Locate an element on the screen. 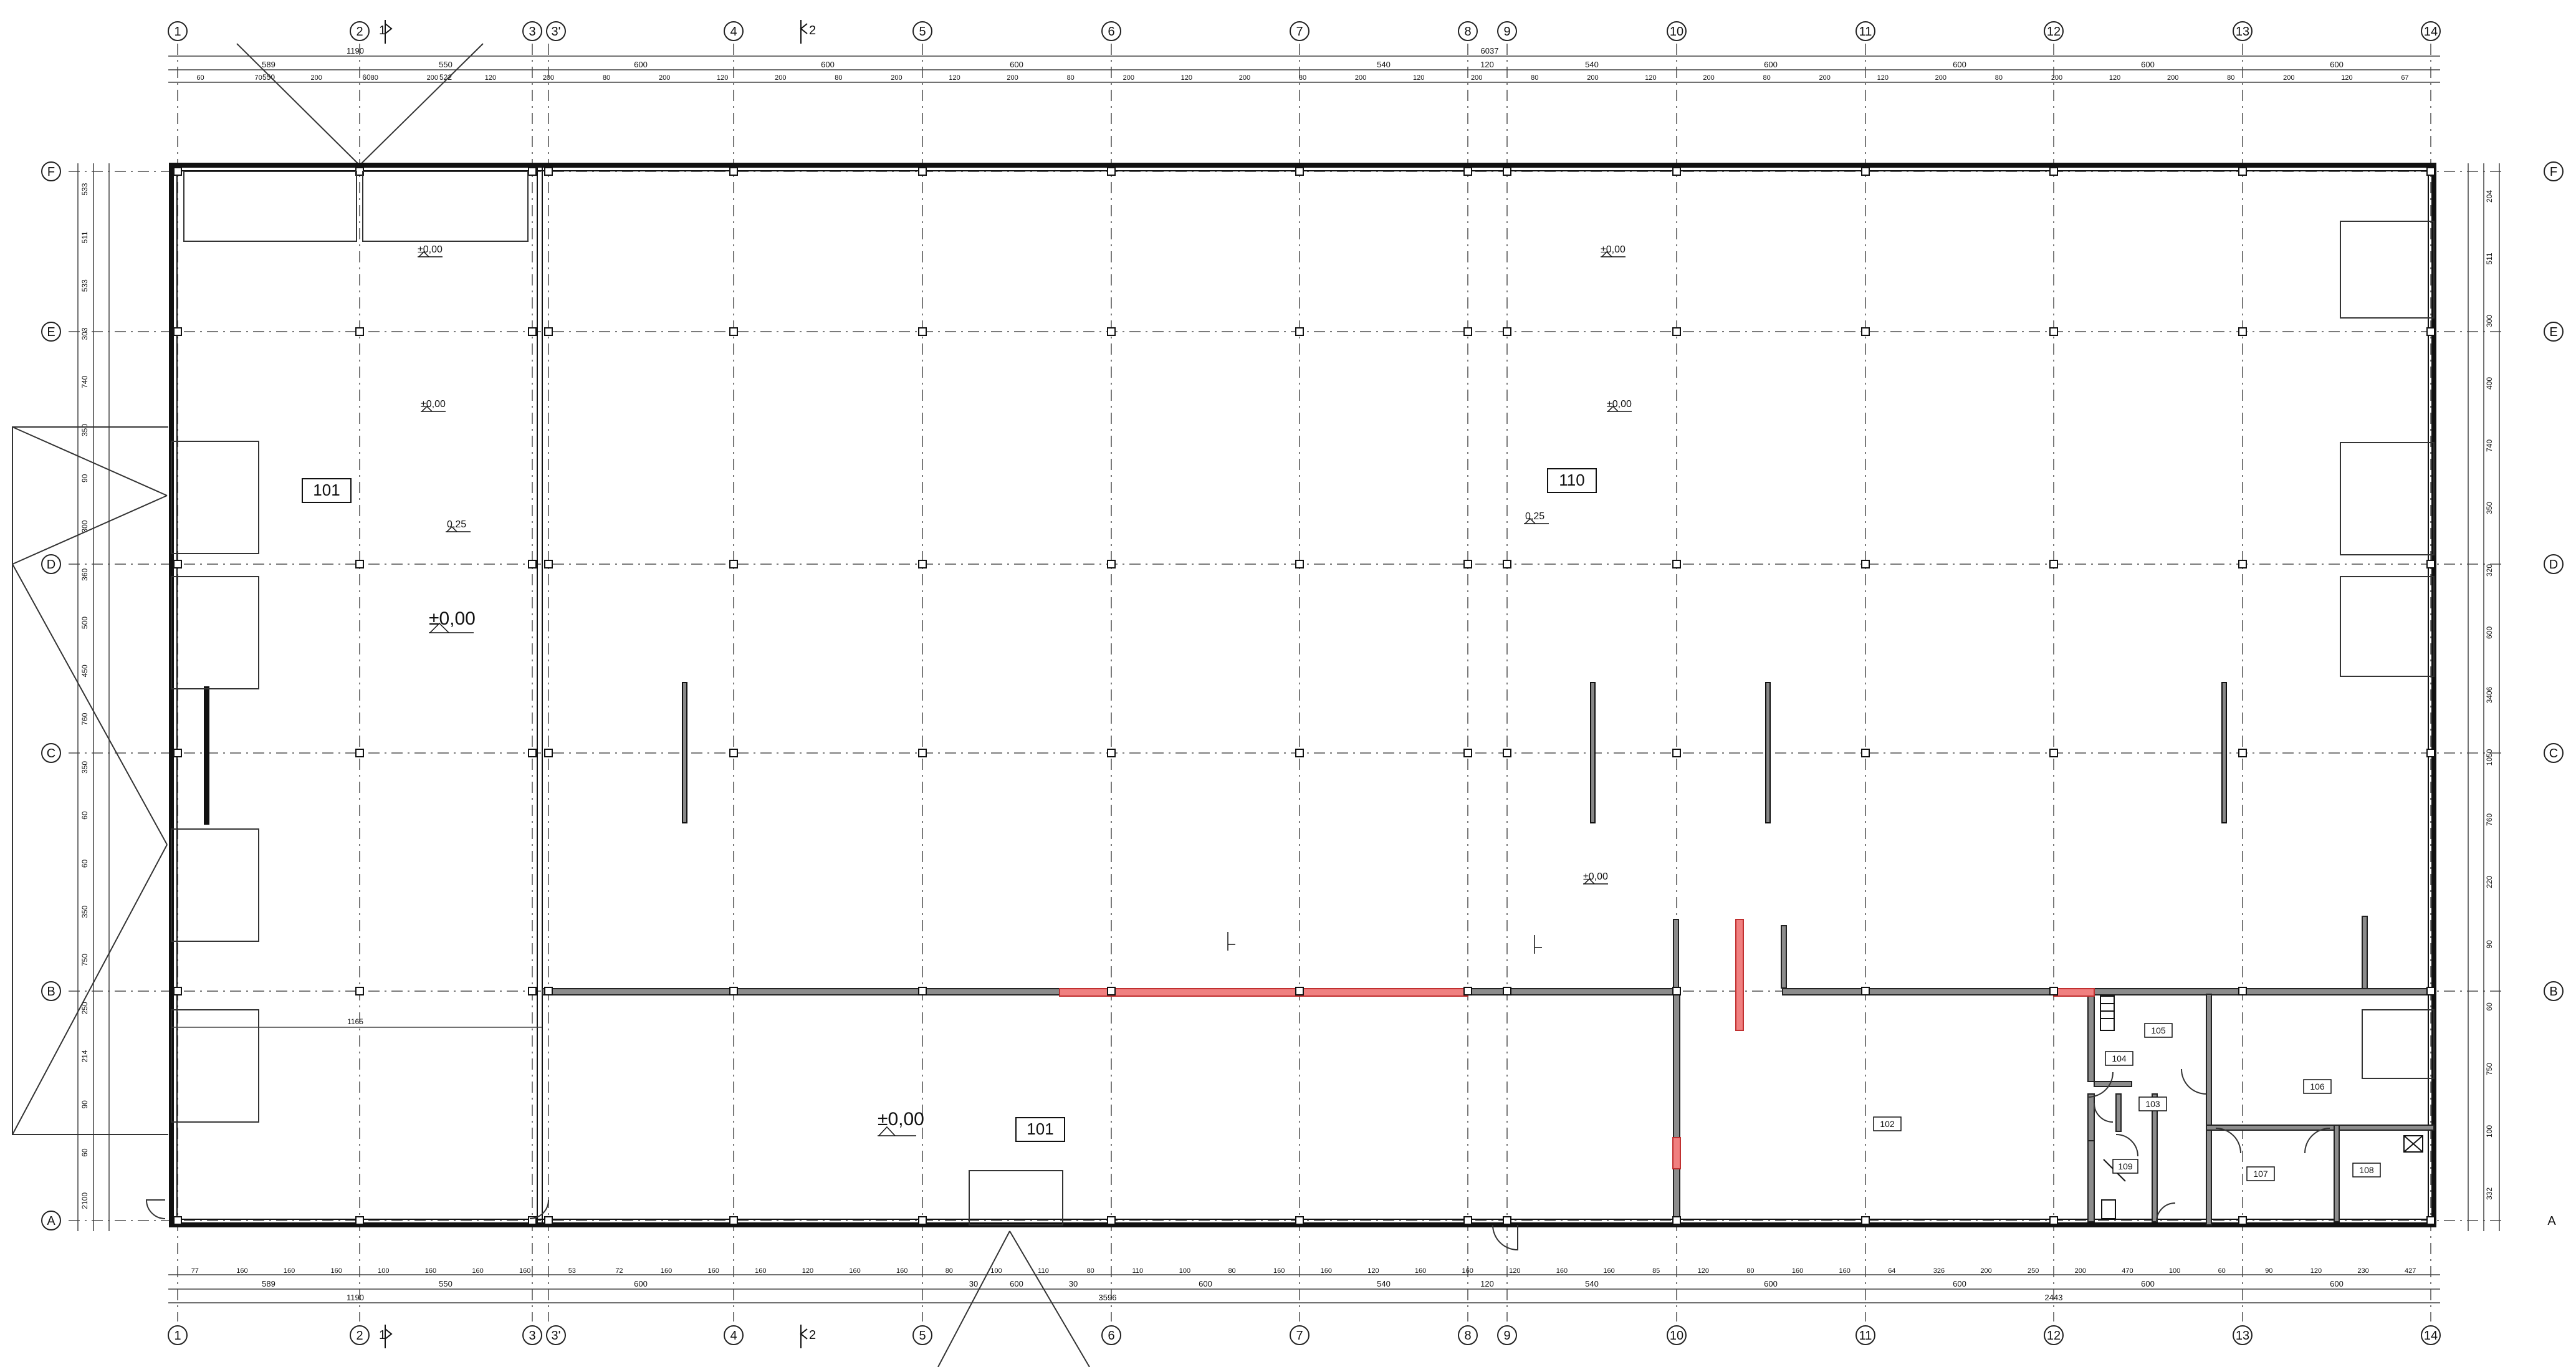  dim-text: 550 is located at coordinates (446, 64).